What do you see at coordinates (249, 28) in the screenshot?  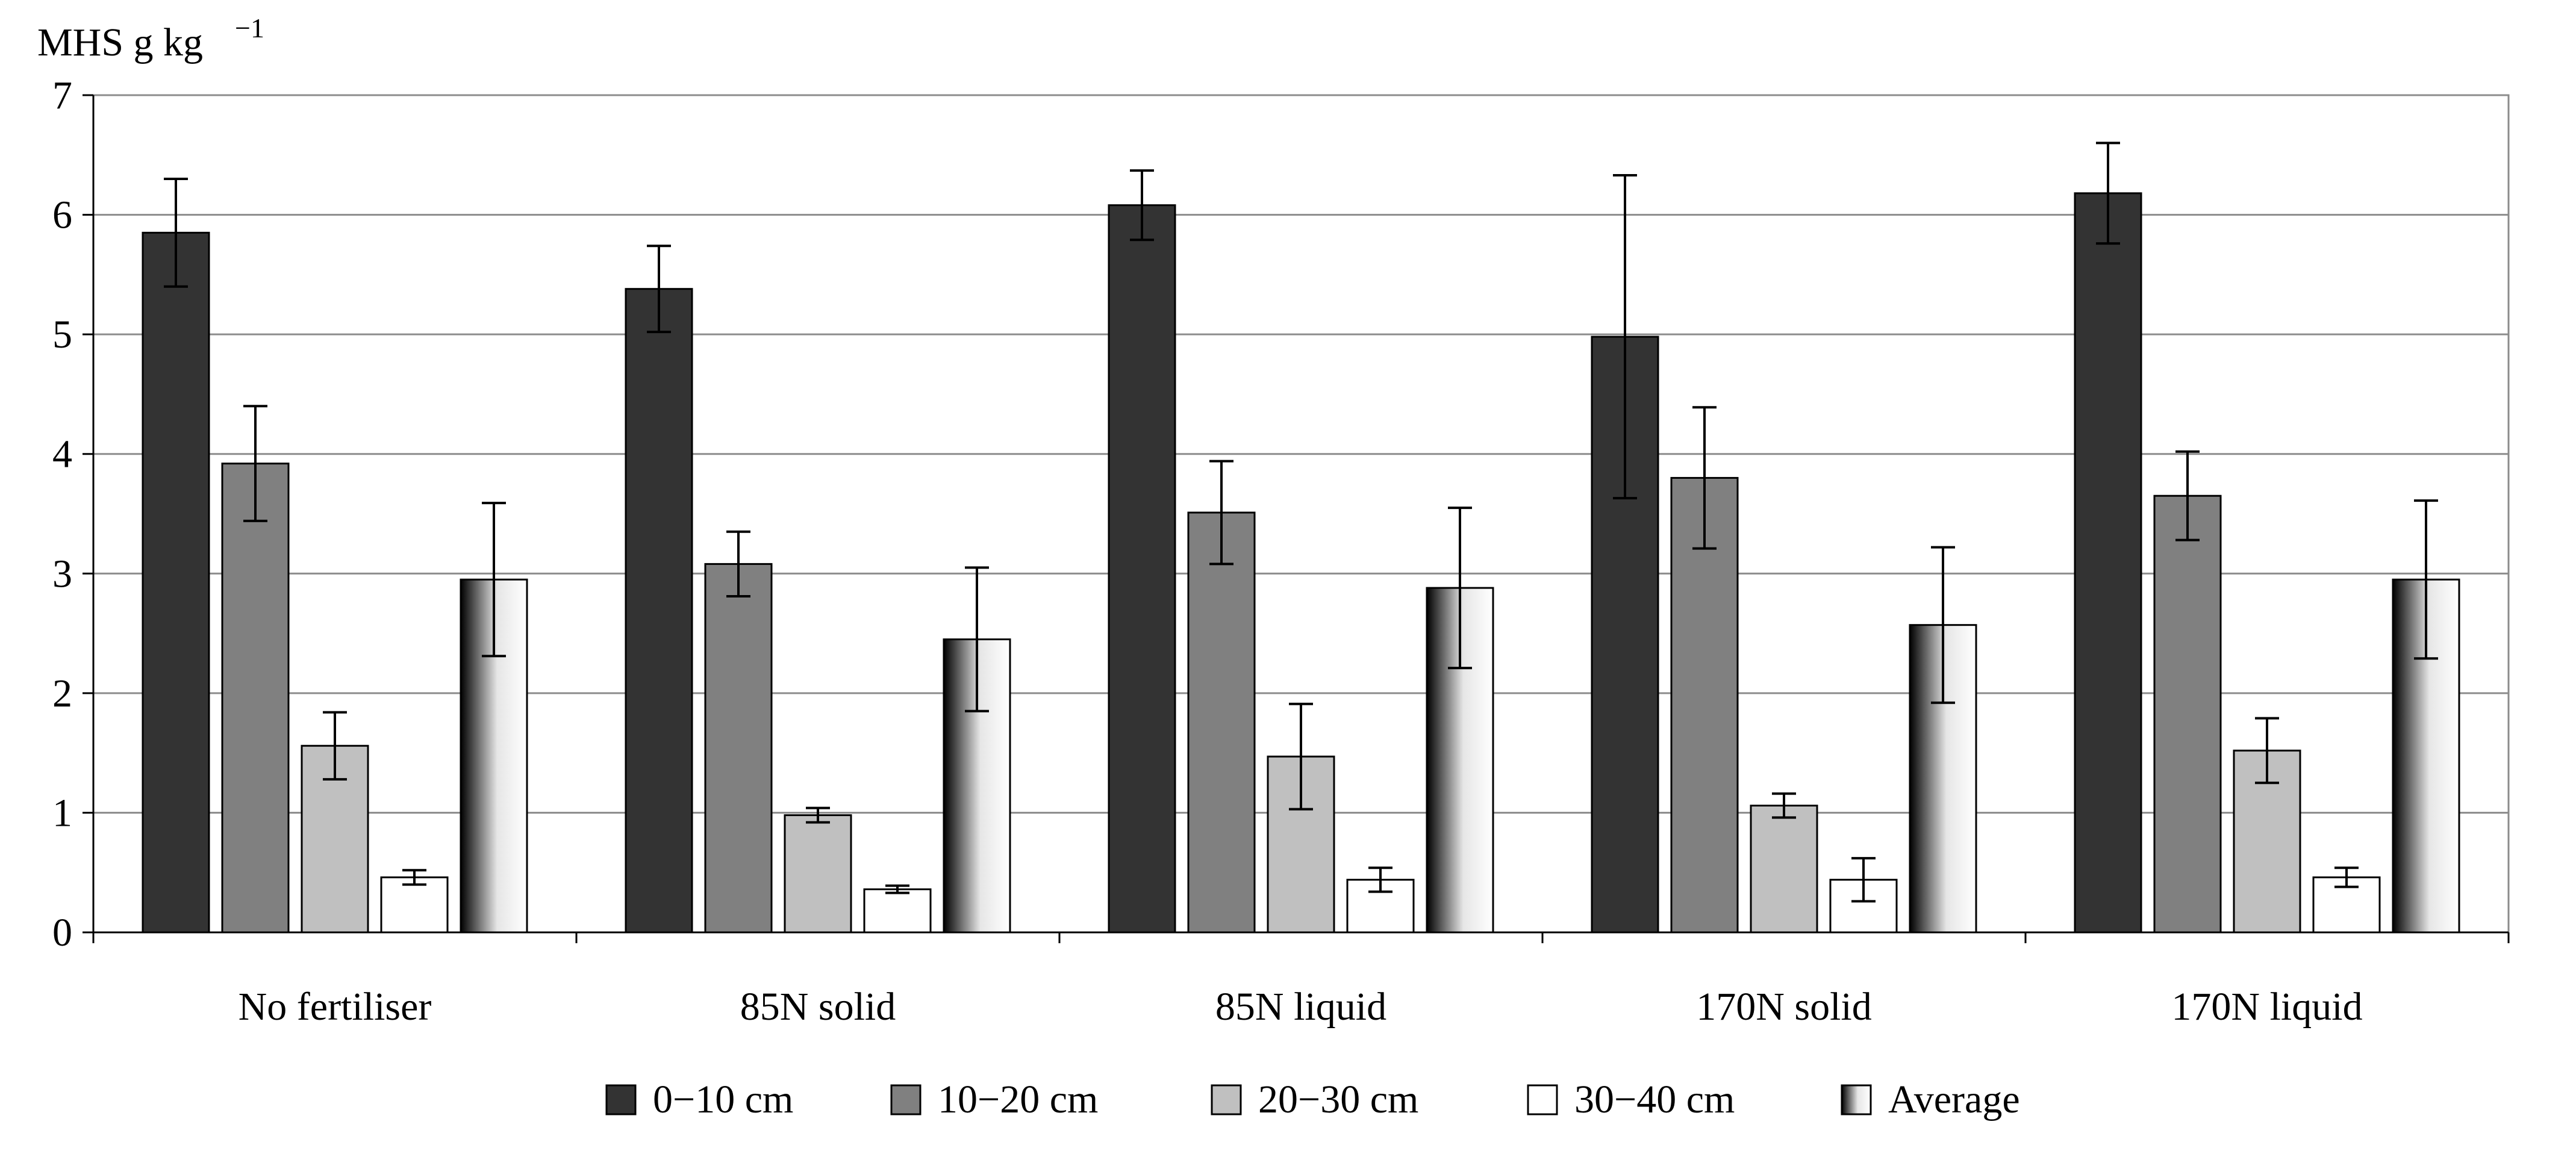 I see `y-axis-title-superscript: −1` at bounding box center [249, 28].